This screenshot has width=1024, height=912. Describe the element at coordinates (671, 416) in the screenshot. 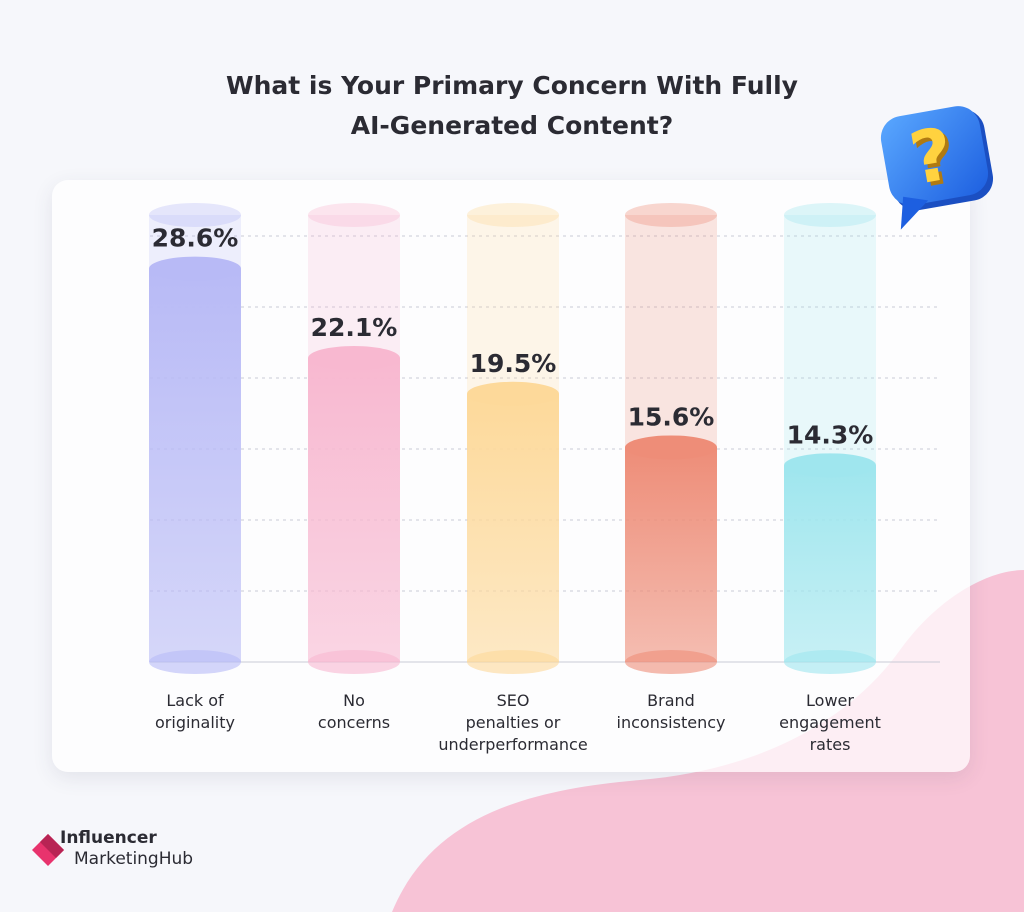

I see `data-label: 15.6%` at that location.